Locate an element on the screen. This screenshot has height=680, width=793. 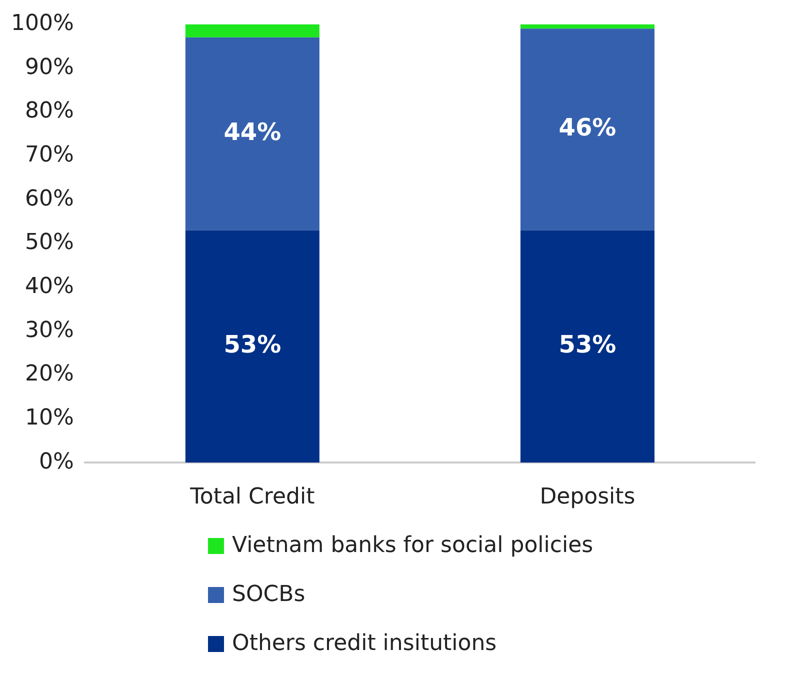
y-tick-label: 40% is located at coordinates (49, 286).